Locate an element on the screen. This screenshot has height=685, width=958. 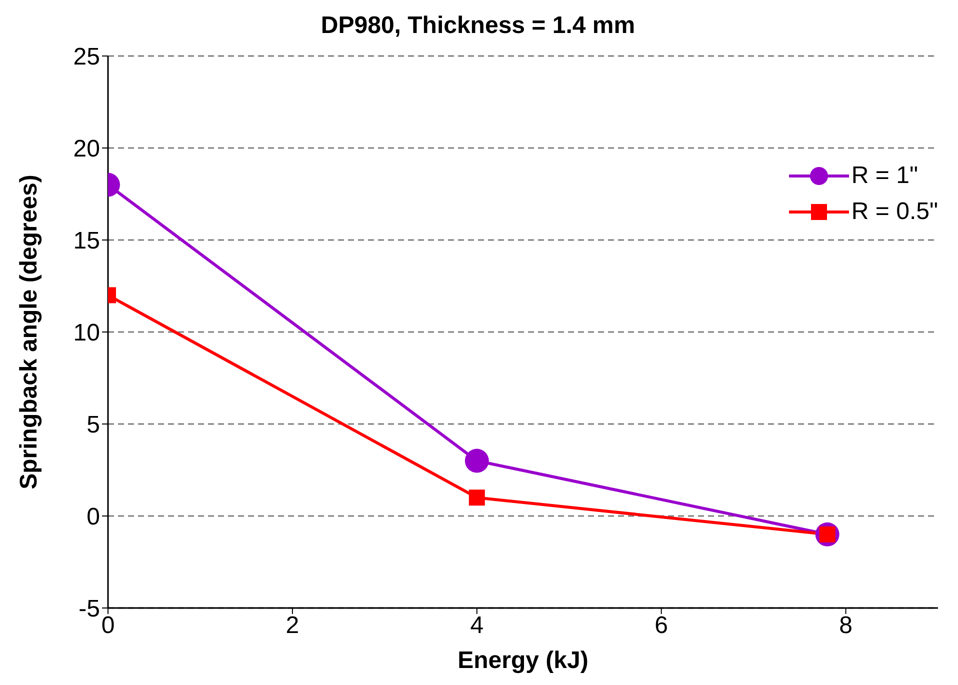
x-tick-label: 6 is located at coordinates (661, 626).